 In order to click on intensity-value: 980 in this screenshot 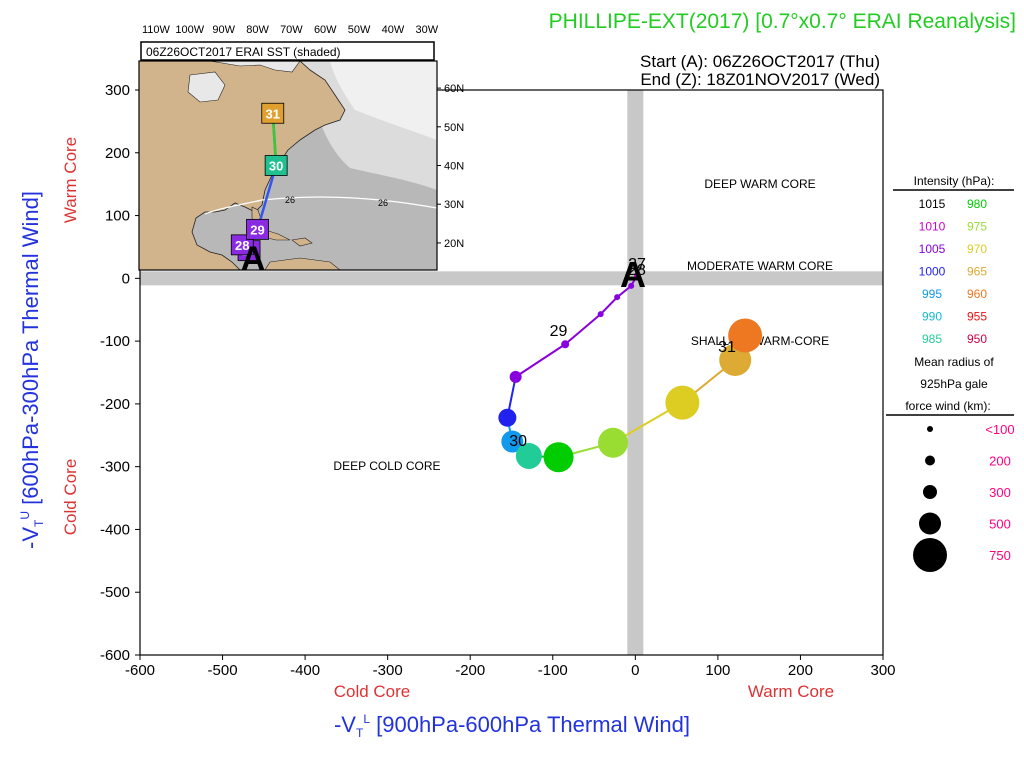, I will do `click(977, 204)`.